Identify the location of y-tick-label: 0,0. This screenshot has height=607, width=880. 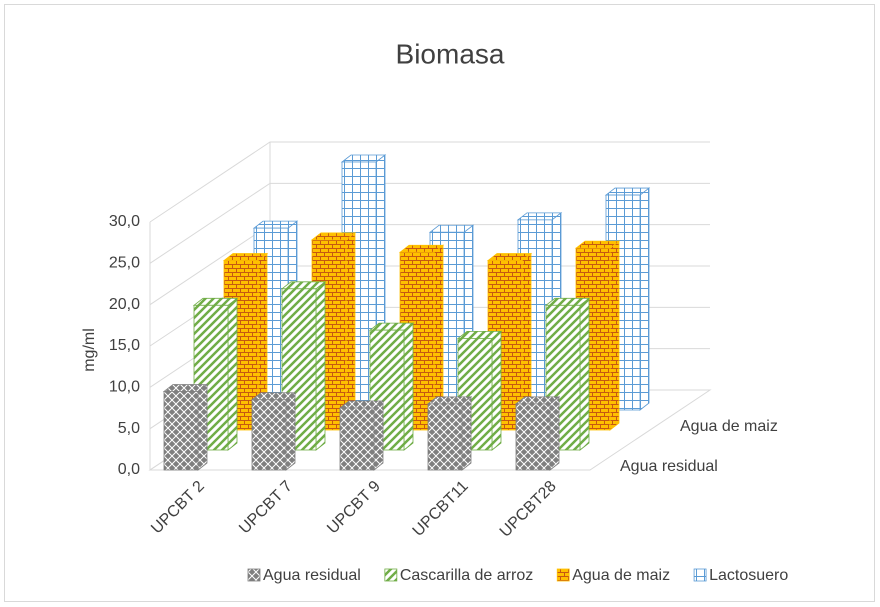
(129, 469).